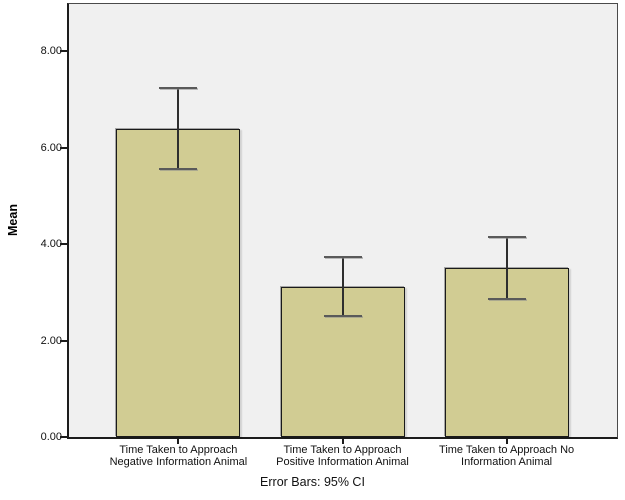  I want to click on error-bars-caption: Error Bars: 95% CI, so click(312, 482).